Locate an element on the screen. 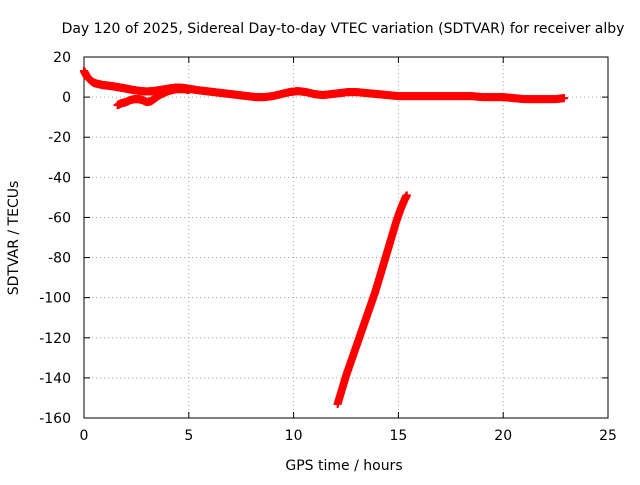 The image size is (640, 485). x-tick-label: 10 is located at coordinates (294, 436).